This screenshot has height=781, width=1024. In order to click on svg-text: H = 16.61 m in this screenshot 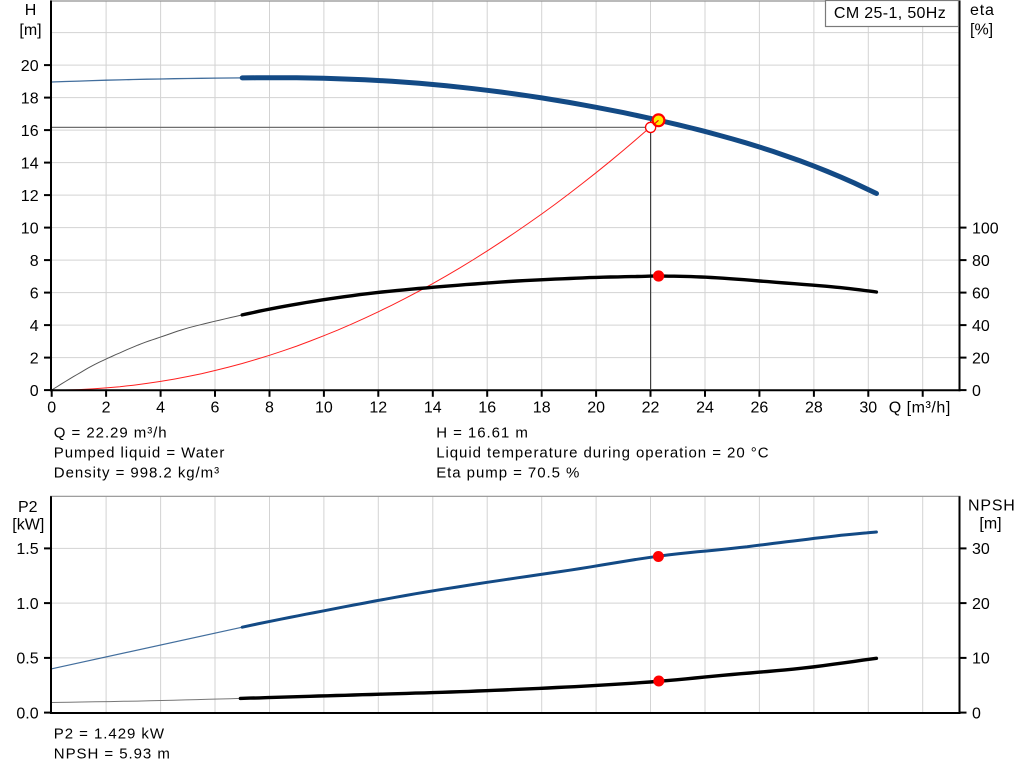, I will do `click(482, 433)`.